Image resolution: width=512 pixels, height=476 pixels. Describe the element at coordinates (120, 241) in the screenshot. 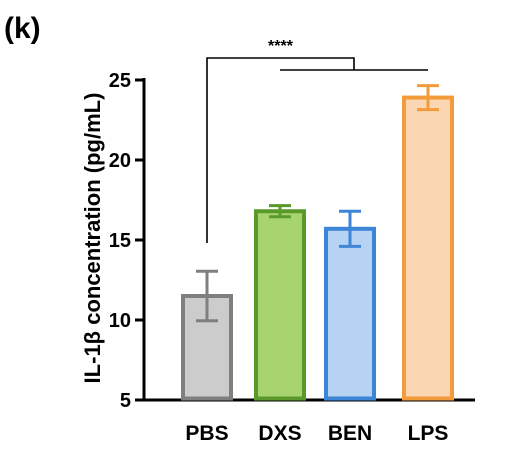

I see `y-tick-label: 15` at that location.